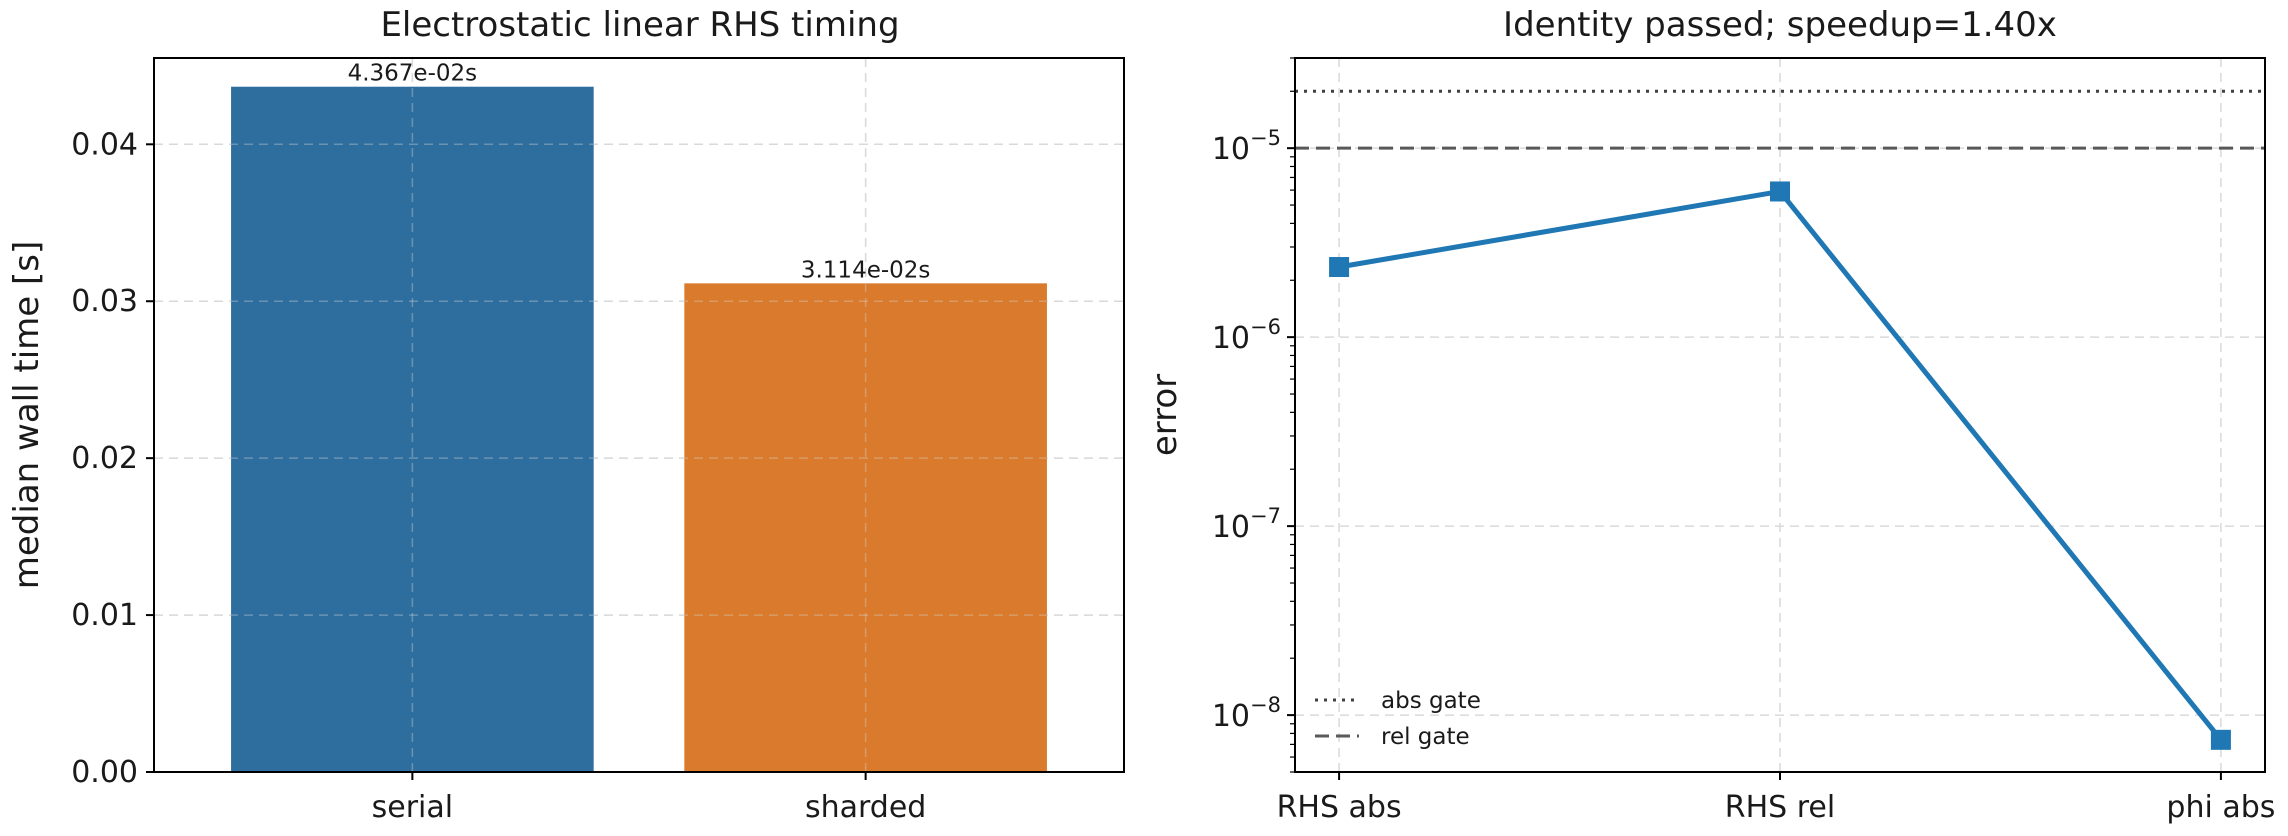  Describe the element at coordinates (639, 172) in the screenshot. I see `timing-chart-bar-labels: 4.367e-02s 3.114e-02s` at that location.